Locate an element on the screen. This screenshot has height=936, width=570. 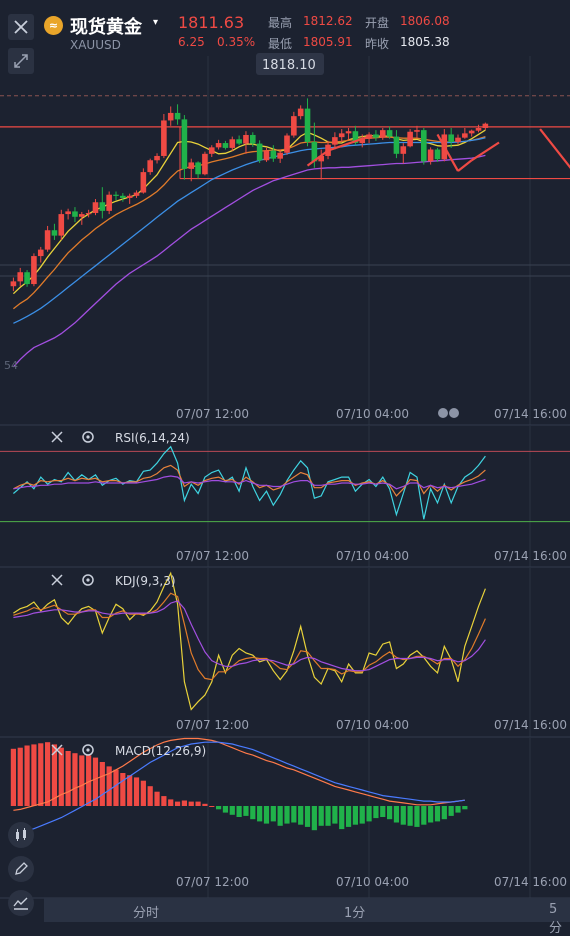
price-change: 6.25 is located at coordinates (191, 42).